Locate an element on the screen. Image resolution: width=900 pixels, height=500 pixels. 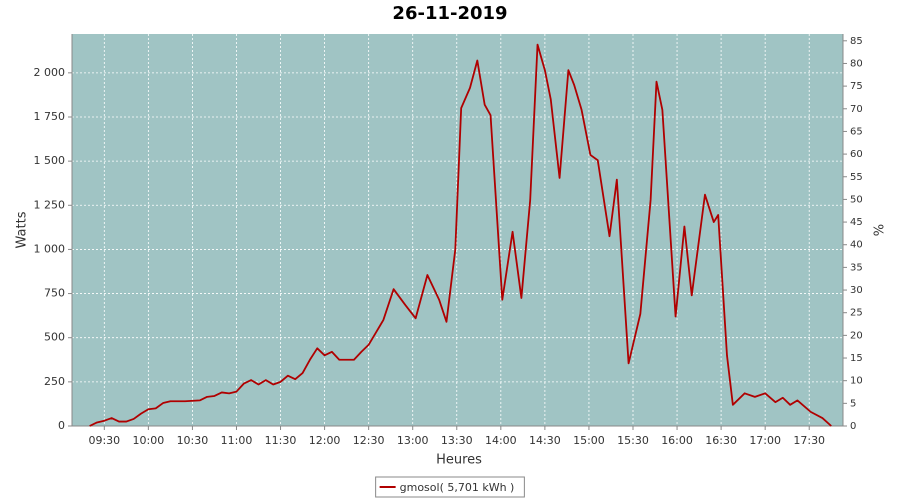
y2-tick-label: 70 is located at coordinates (856, 109).